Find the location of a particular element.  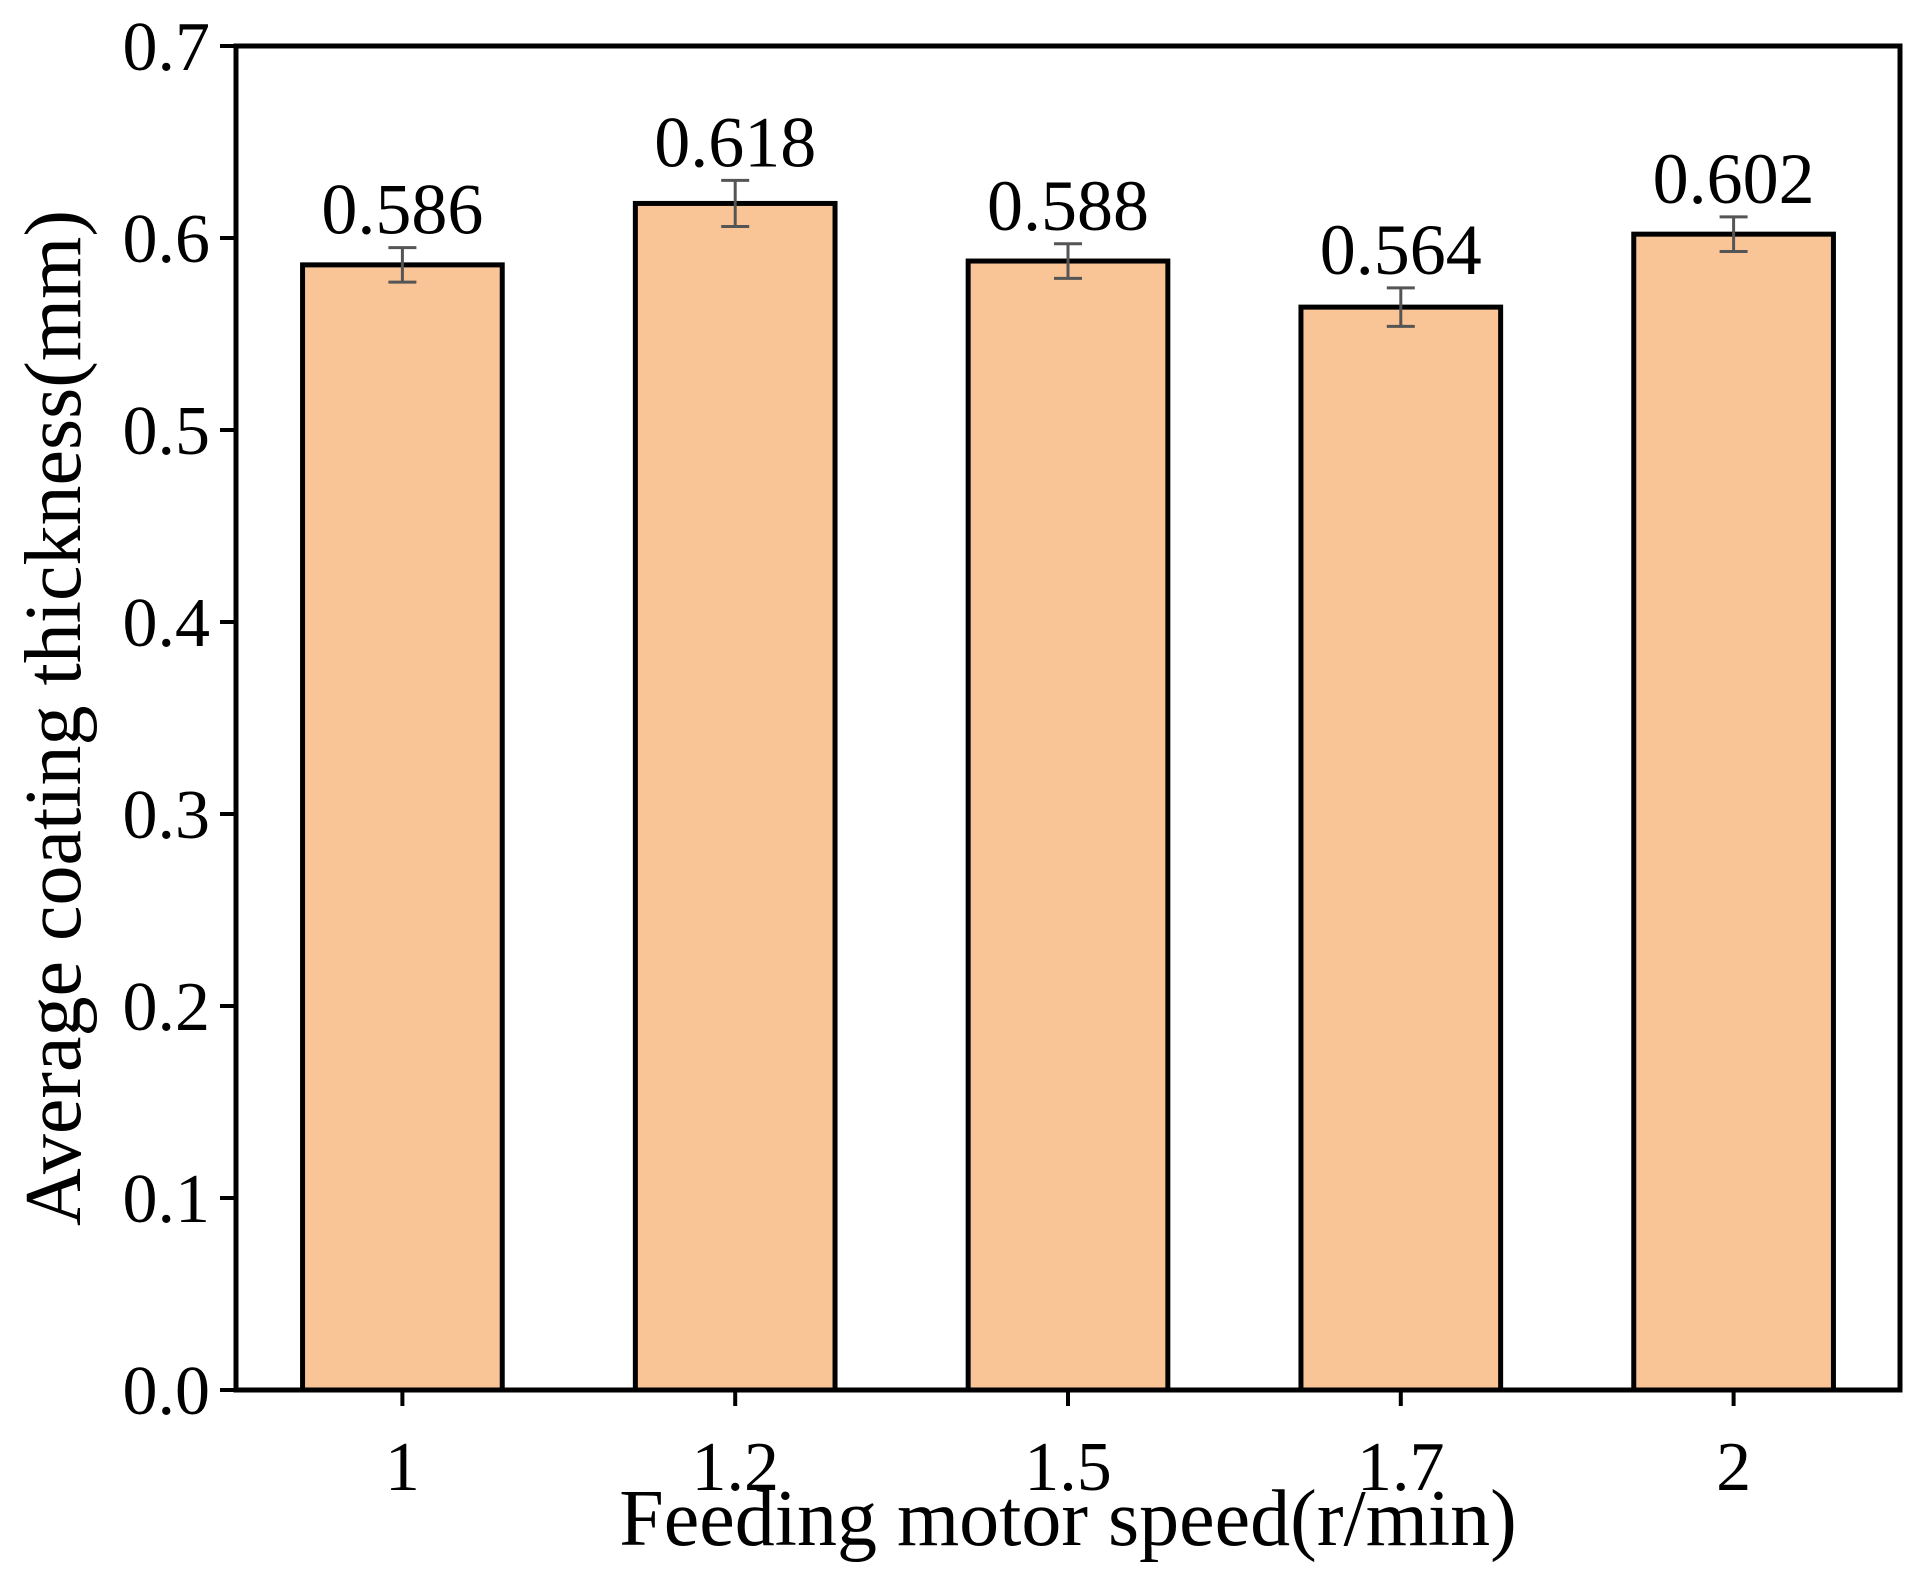

x-axis-ticks: 1 1.2 1.5 1.7 2 is located at coordinates (1068, 1448).